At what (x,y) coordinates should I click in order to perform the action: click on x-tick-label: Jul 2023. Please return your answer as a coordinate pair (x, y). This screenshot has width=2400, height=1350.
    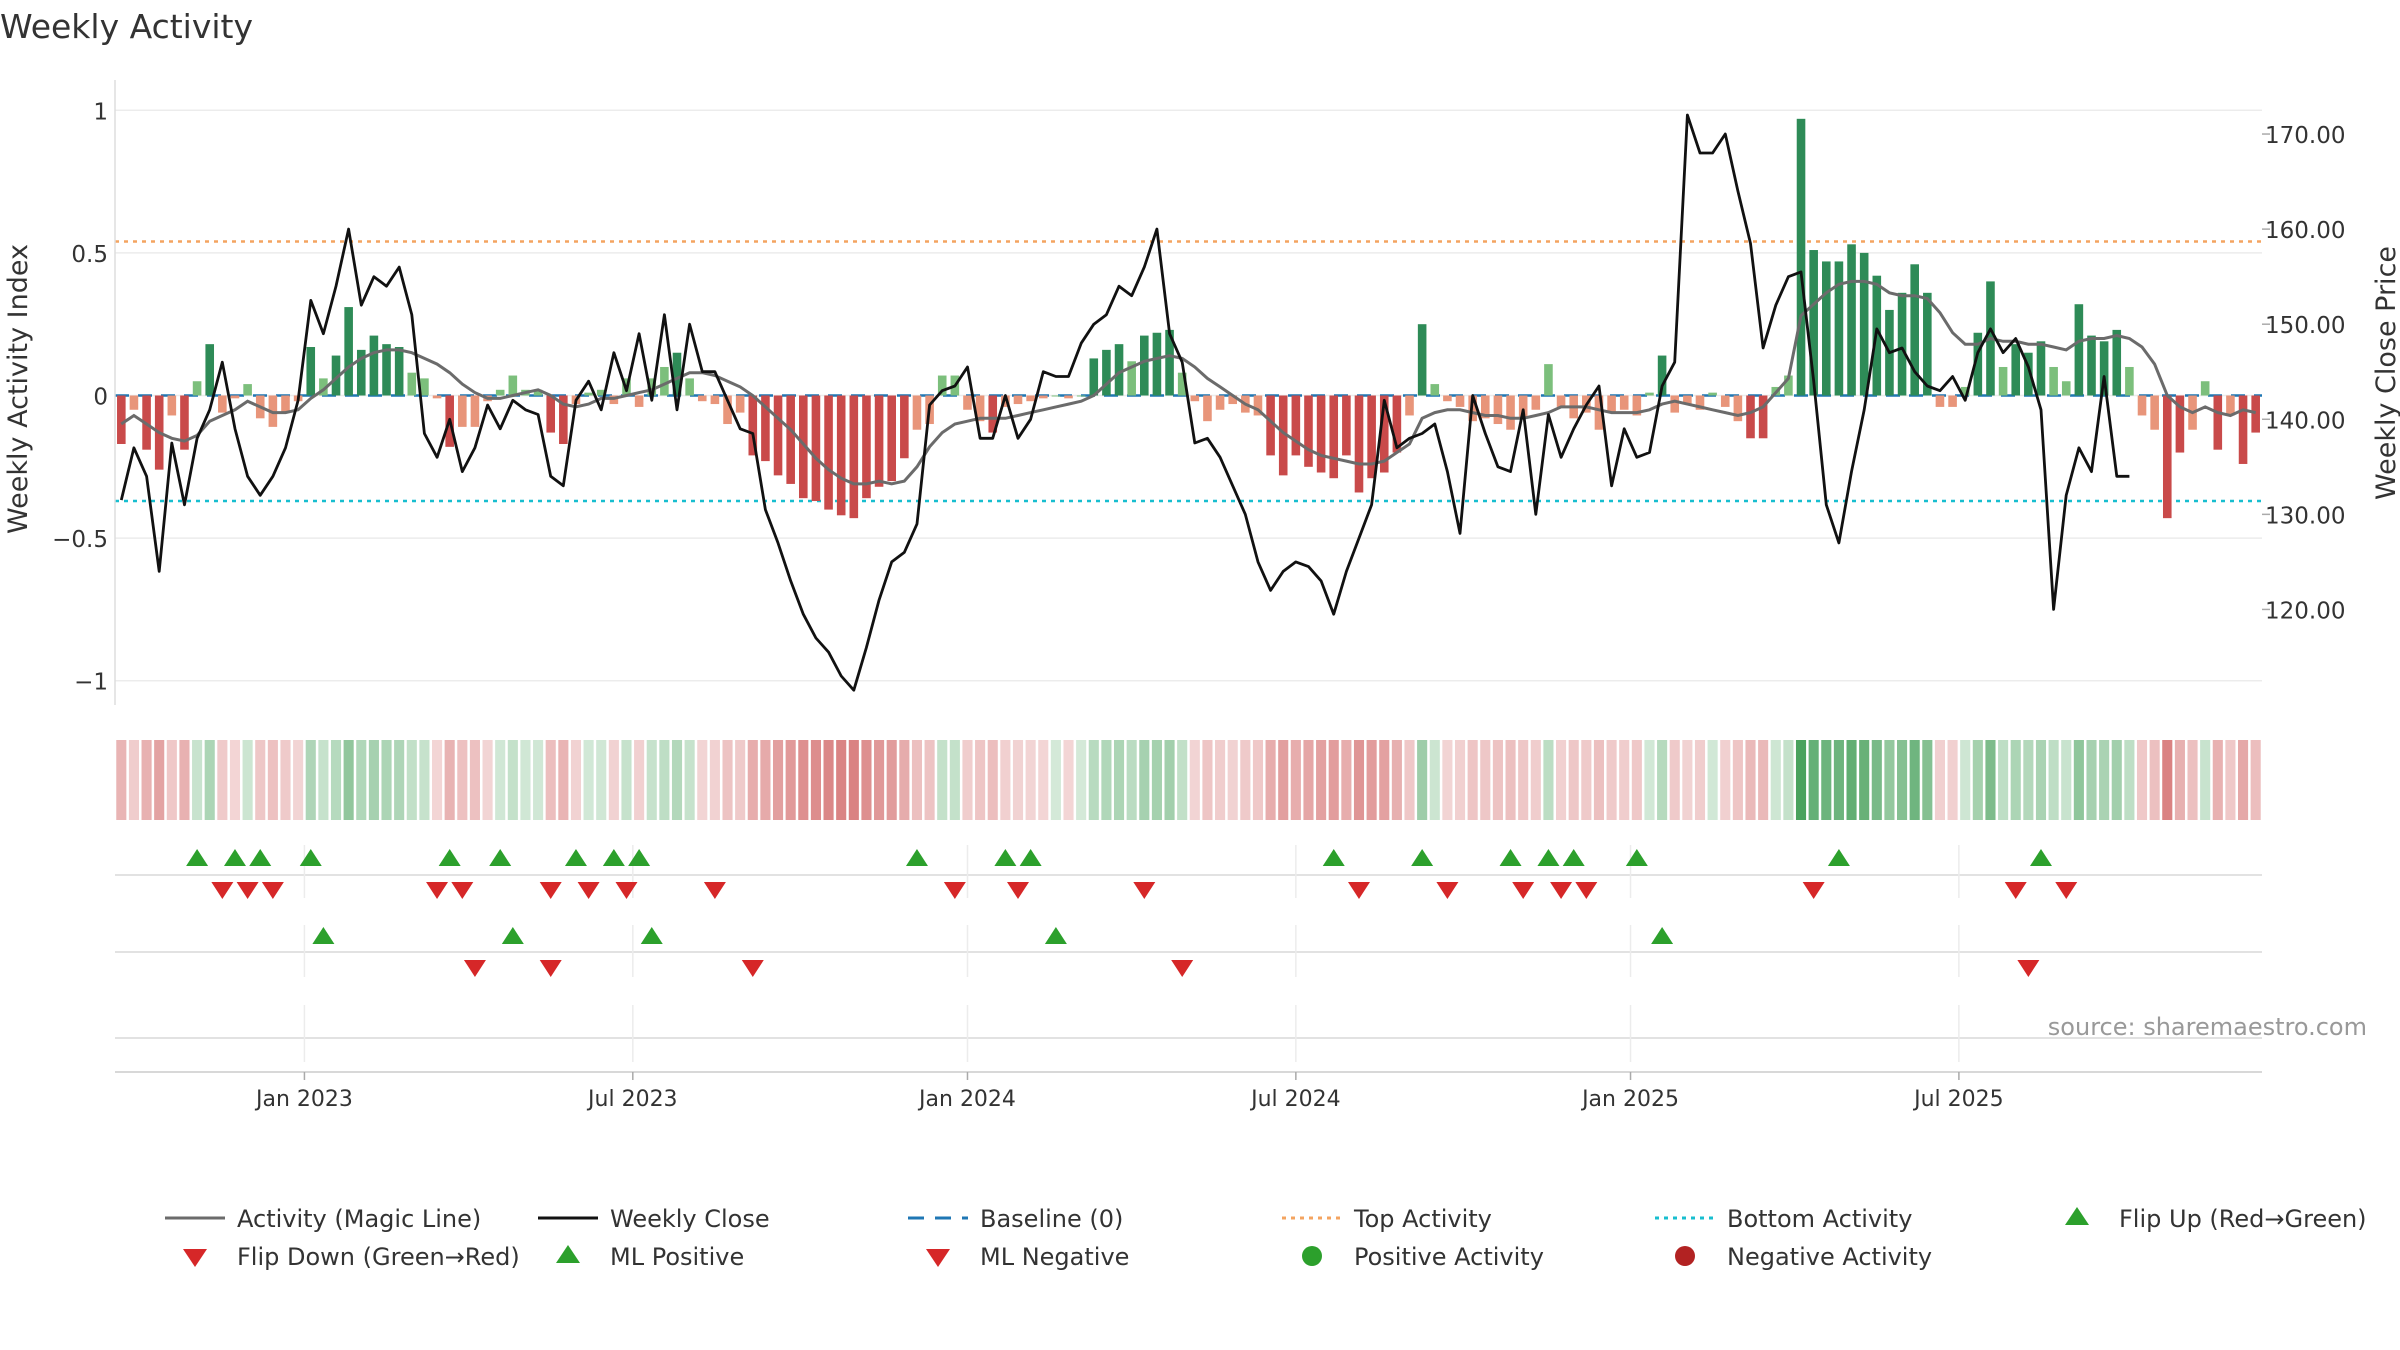
    Looking at the image, I should click on (632, 1099).